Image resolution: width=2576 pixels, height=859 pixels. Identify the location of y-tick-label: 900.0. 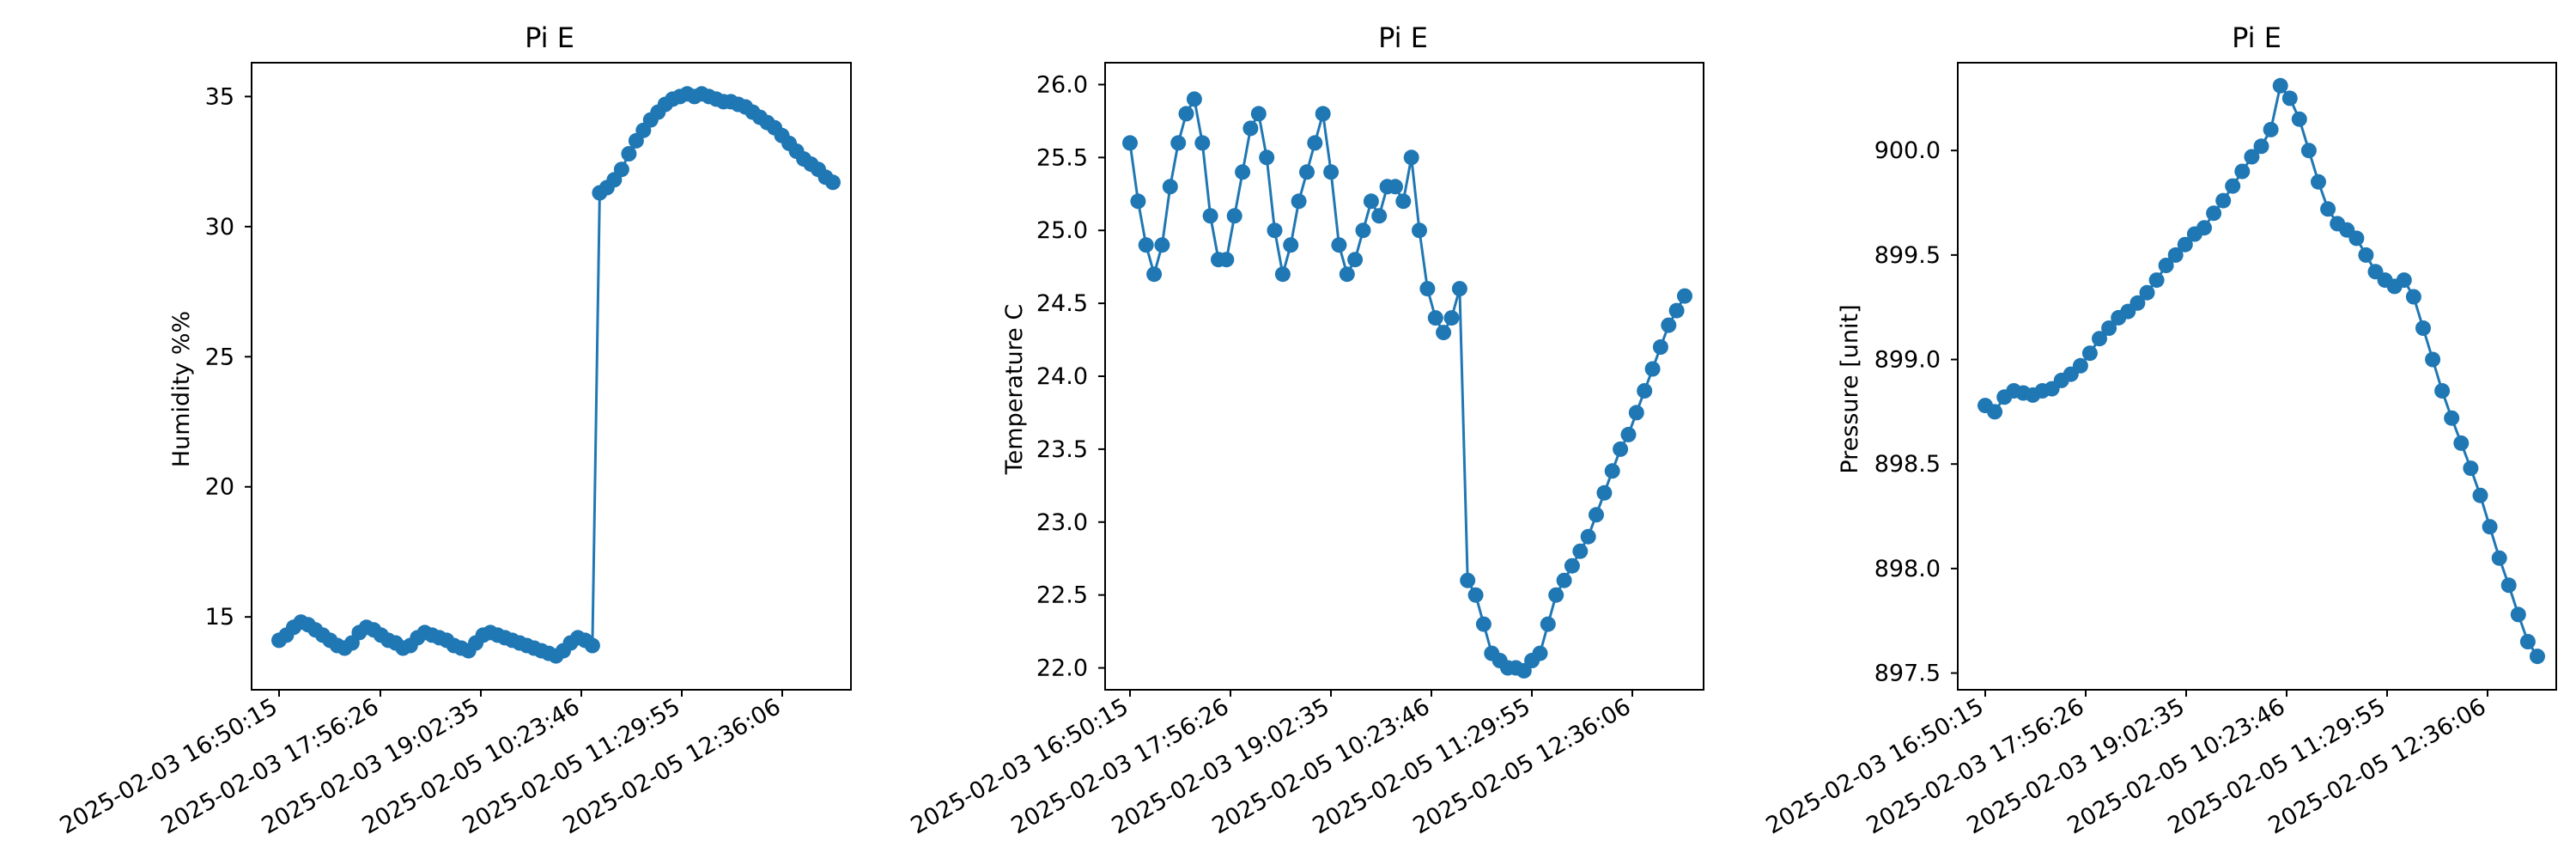
(1908, 151).